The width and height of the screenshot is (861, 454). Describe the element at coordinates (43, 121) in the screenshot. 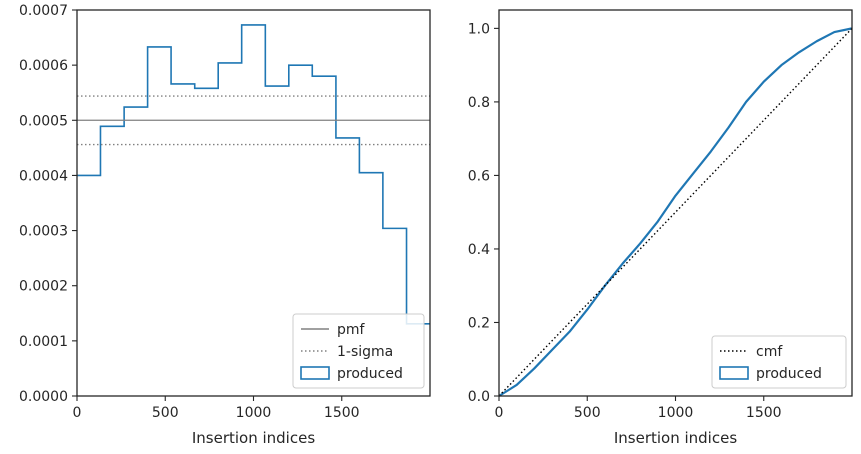

I see `y-tick-label: 0.0005` at that location.